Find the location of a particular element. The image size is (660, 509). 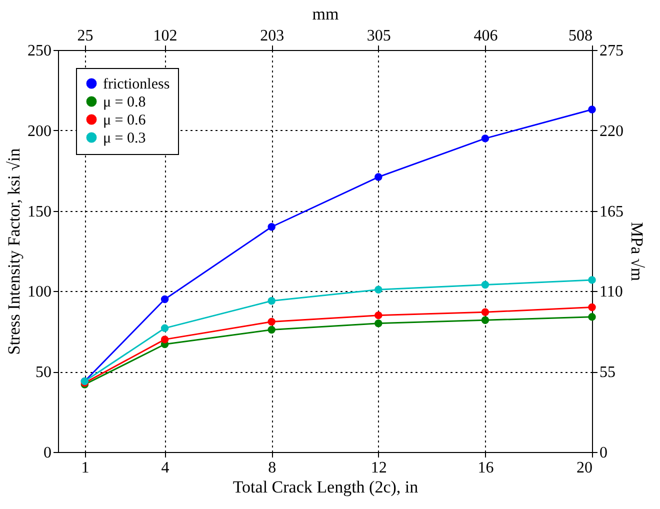

y2-tick-label: 110 is located at coordinates (611, 292).